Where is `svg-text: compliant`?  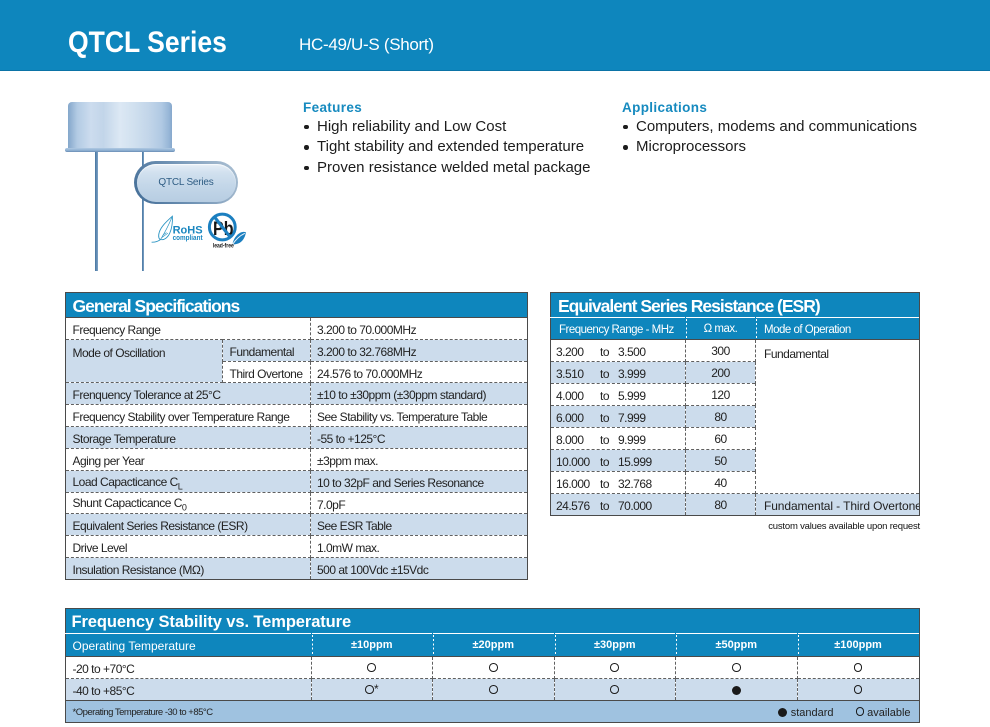
svg-text: compliant is located at coordinates (188, 237).